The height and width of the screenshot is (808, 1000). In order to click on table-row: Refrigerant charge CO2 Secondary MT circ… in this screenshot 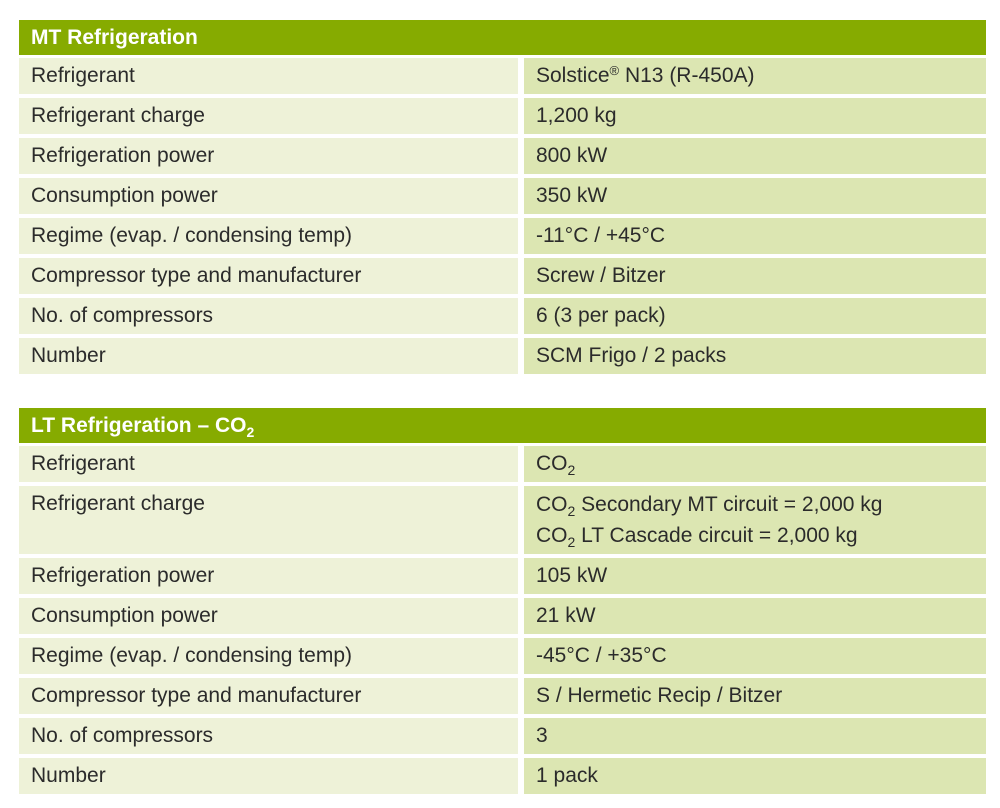, I will do `click(502, 520)`.